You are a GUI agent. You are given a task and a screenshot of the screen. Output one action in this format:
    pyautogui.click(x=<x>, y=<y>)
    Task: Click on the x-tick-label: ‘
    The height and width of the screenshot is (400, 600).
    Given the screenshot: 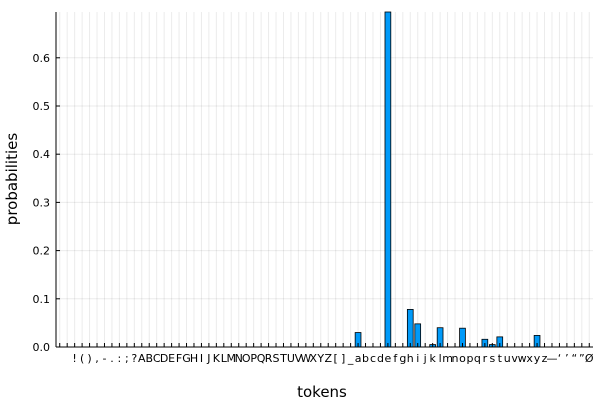 What is the action you would take?
    pyautogui.click(x=560, y=358)
    